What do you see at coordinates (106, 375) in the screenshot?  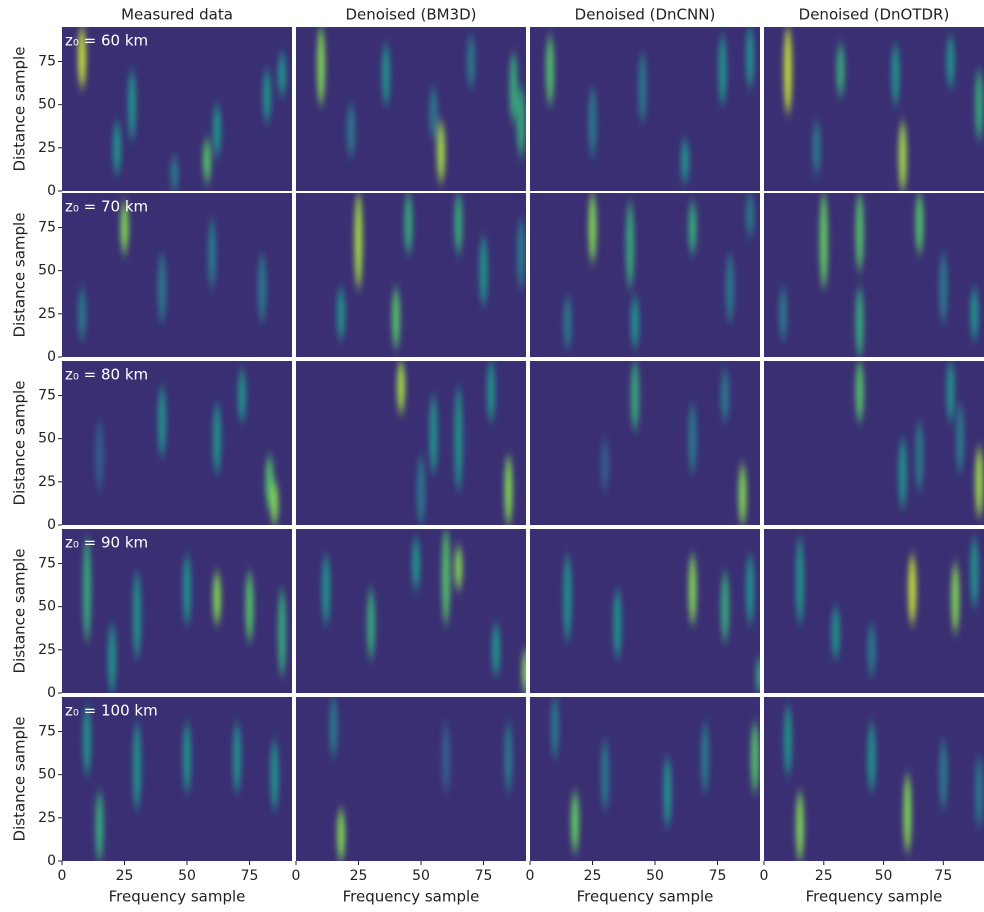 I see `row-annotation: z₀ = 80 km` at bounding box center [106, 375].